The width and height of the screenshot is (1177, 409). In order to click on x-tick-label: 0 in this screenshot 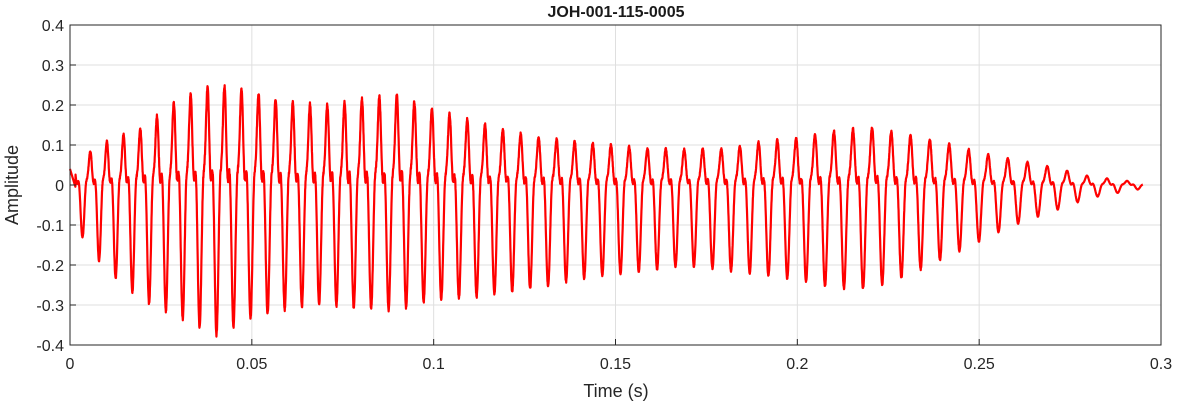, I will do `click(70, 364)`.